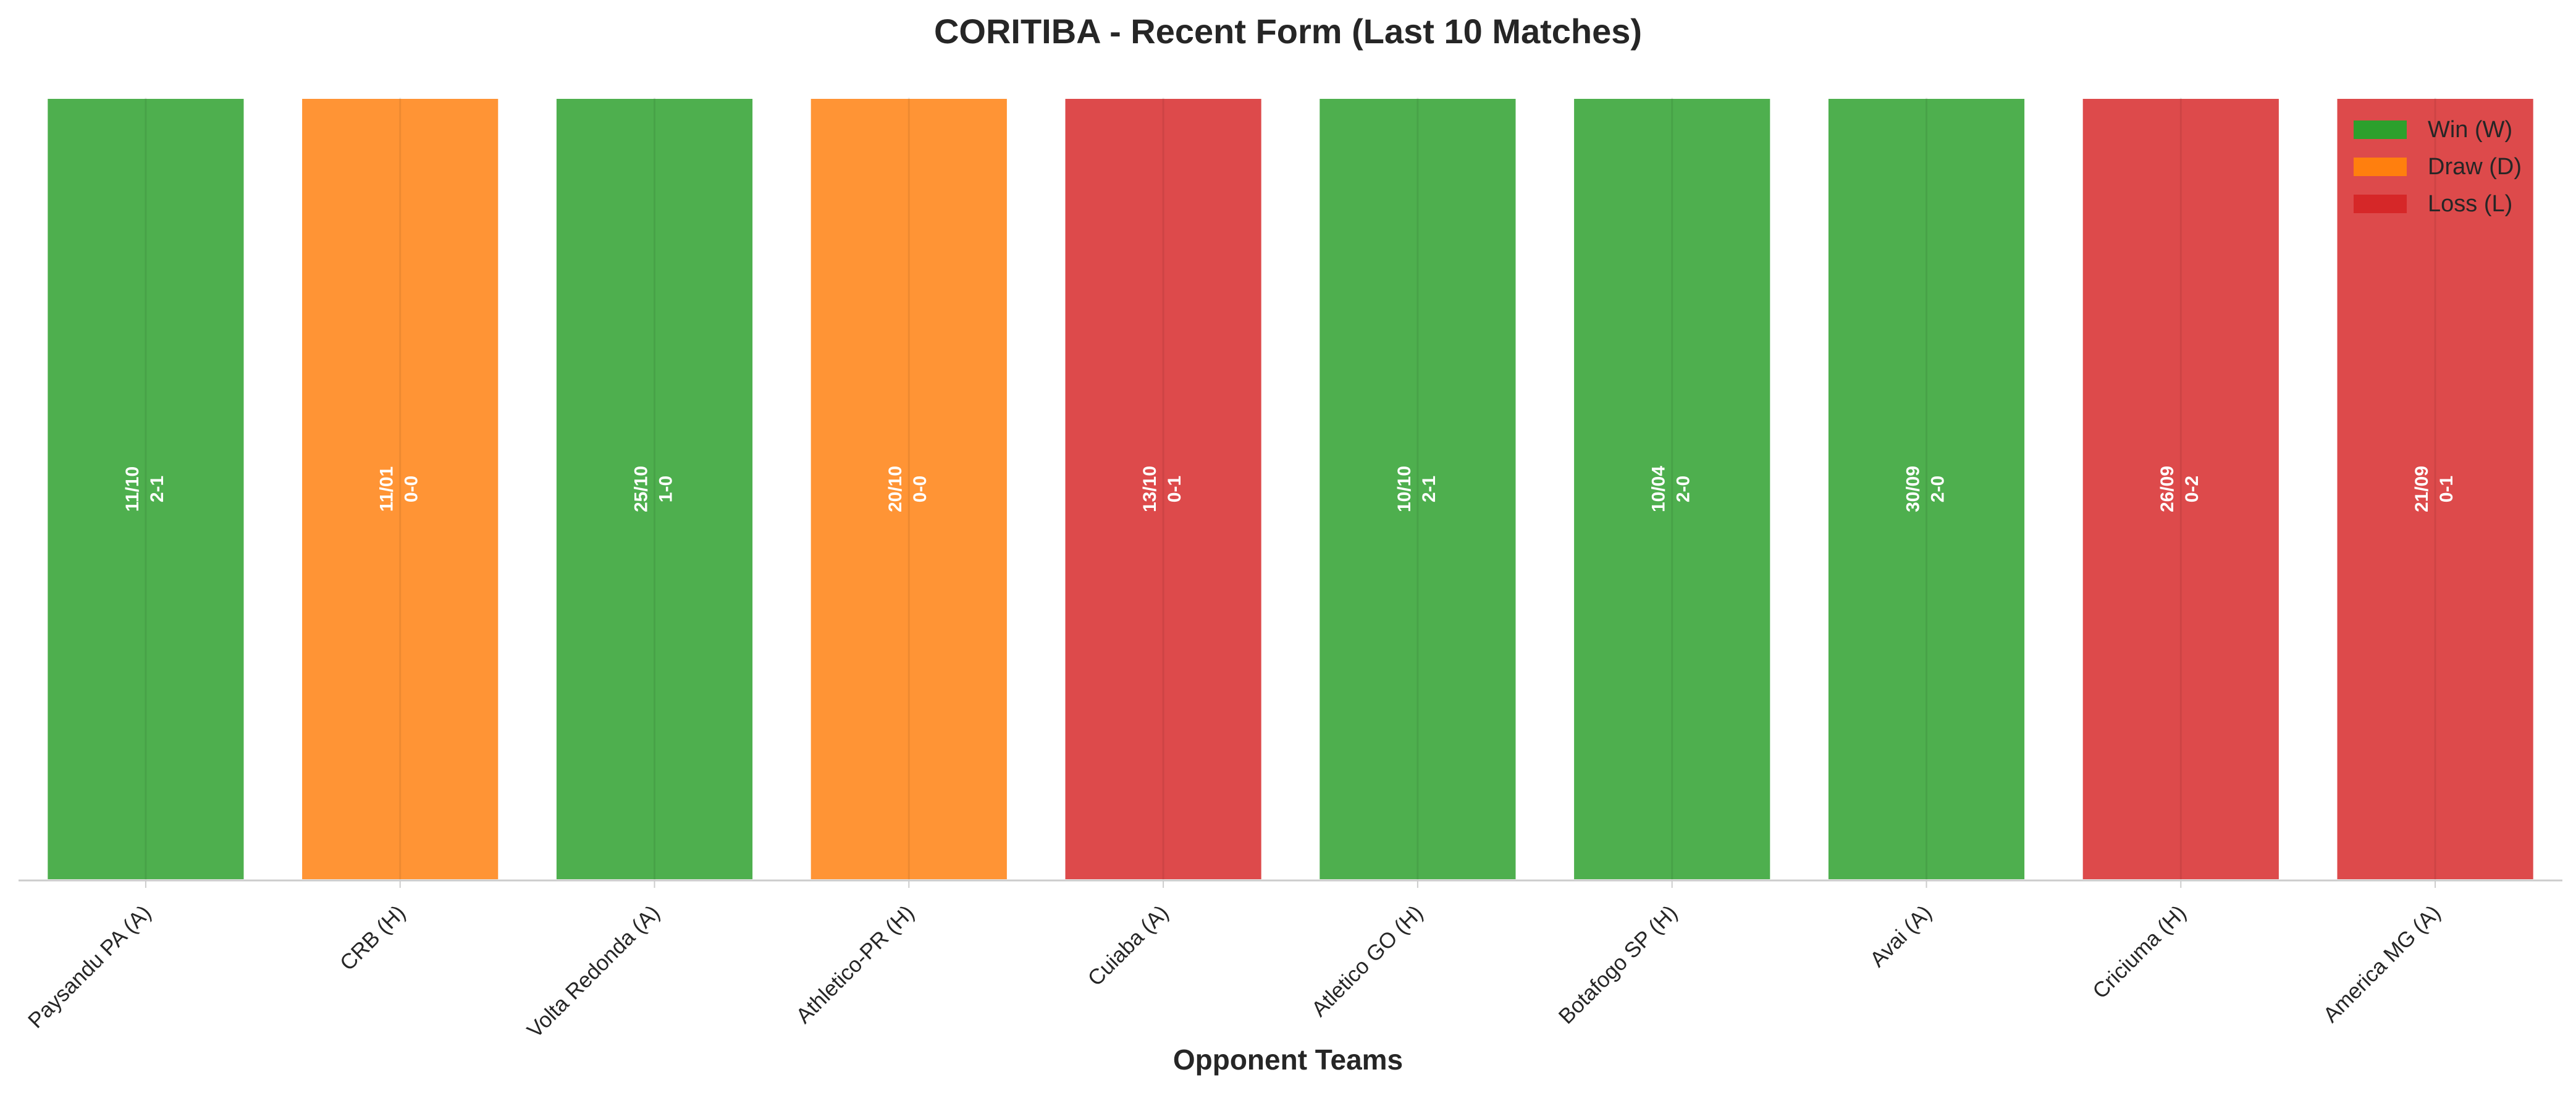 The image size is (2576, 1093). I want to click on x-axis-title: Opponent Teams, so click(1288, 1060).